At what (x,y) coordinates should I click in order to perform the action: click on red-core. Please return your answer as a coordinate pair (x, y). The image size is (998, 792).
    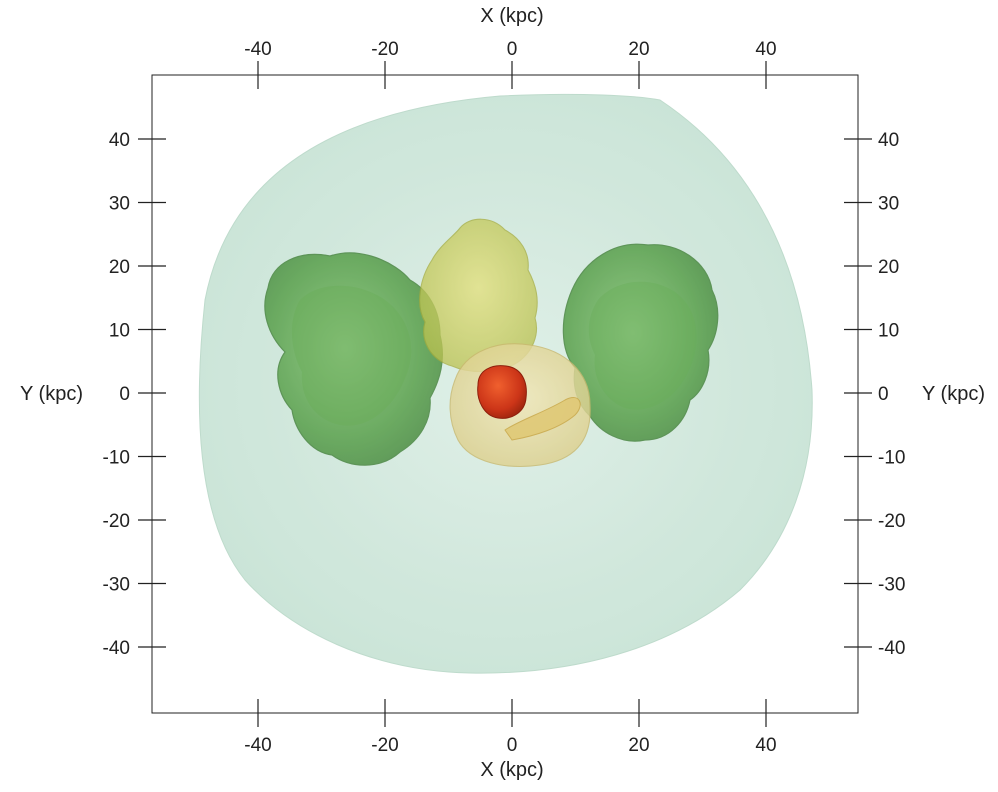
    Looking at the image, I should click on (502, 392).